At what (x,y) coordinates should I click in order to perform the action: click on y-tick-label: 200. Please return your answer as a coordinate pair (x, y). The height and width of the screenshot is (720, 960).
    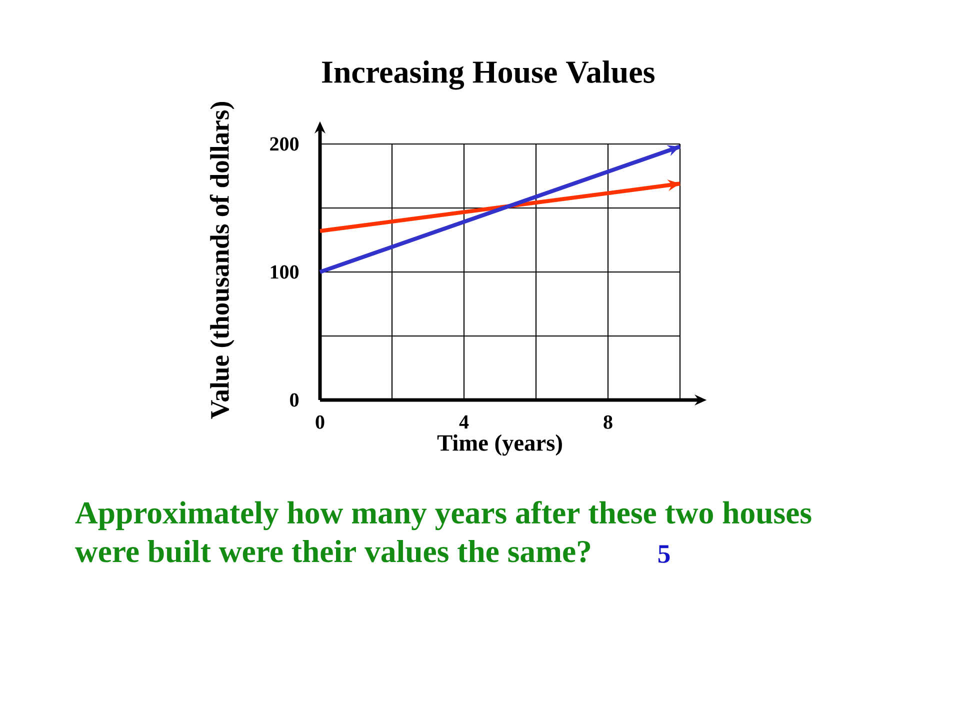
    Looking at the image, I should click on (284, 144).